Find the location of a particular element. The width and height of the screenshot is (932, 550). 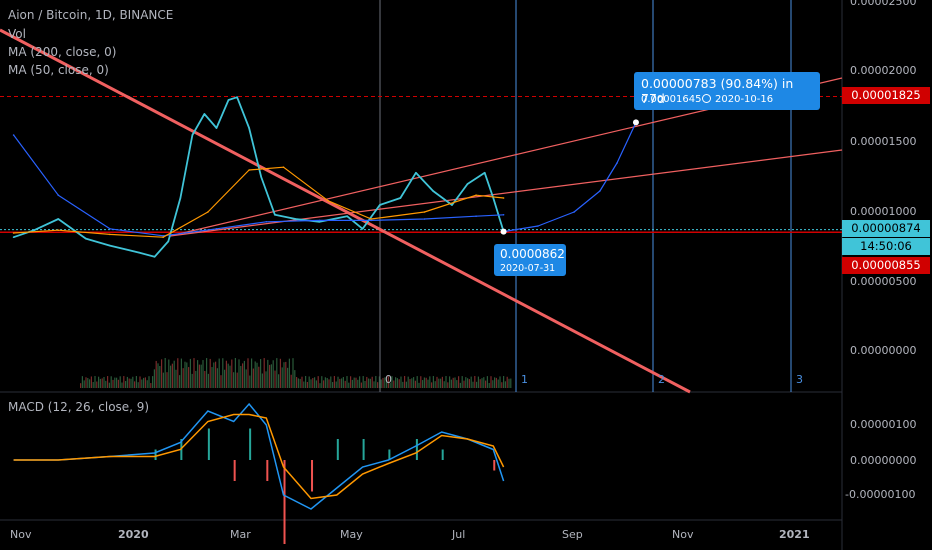

time-label-2021: 2021 is located at coordinates (794, 534).